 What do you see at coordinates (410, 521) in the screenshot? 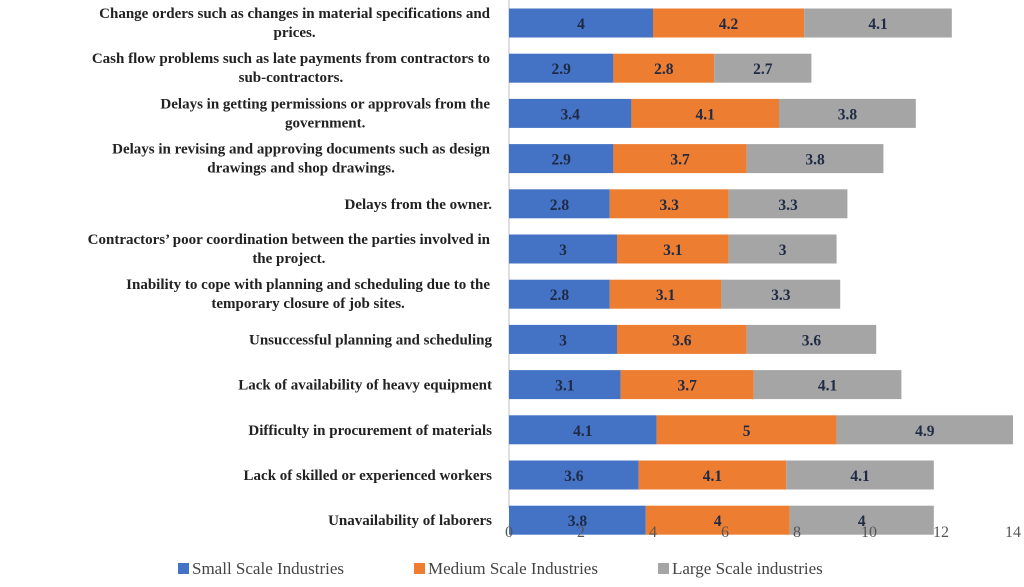
I see `category-label: Unavailability of laborers` at bounding box center [410, 521].